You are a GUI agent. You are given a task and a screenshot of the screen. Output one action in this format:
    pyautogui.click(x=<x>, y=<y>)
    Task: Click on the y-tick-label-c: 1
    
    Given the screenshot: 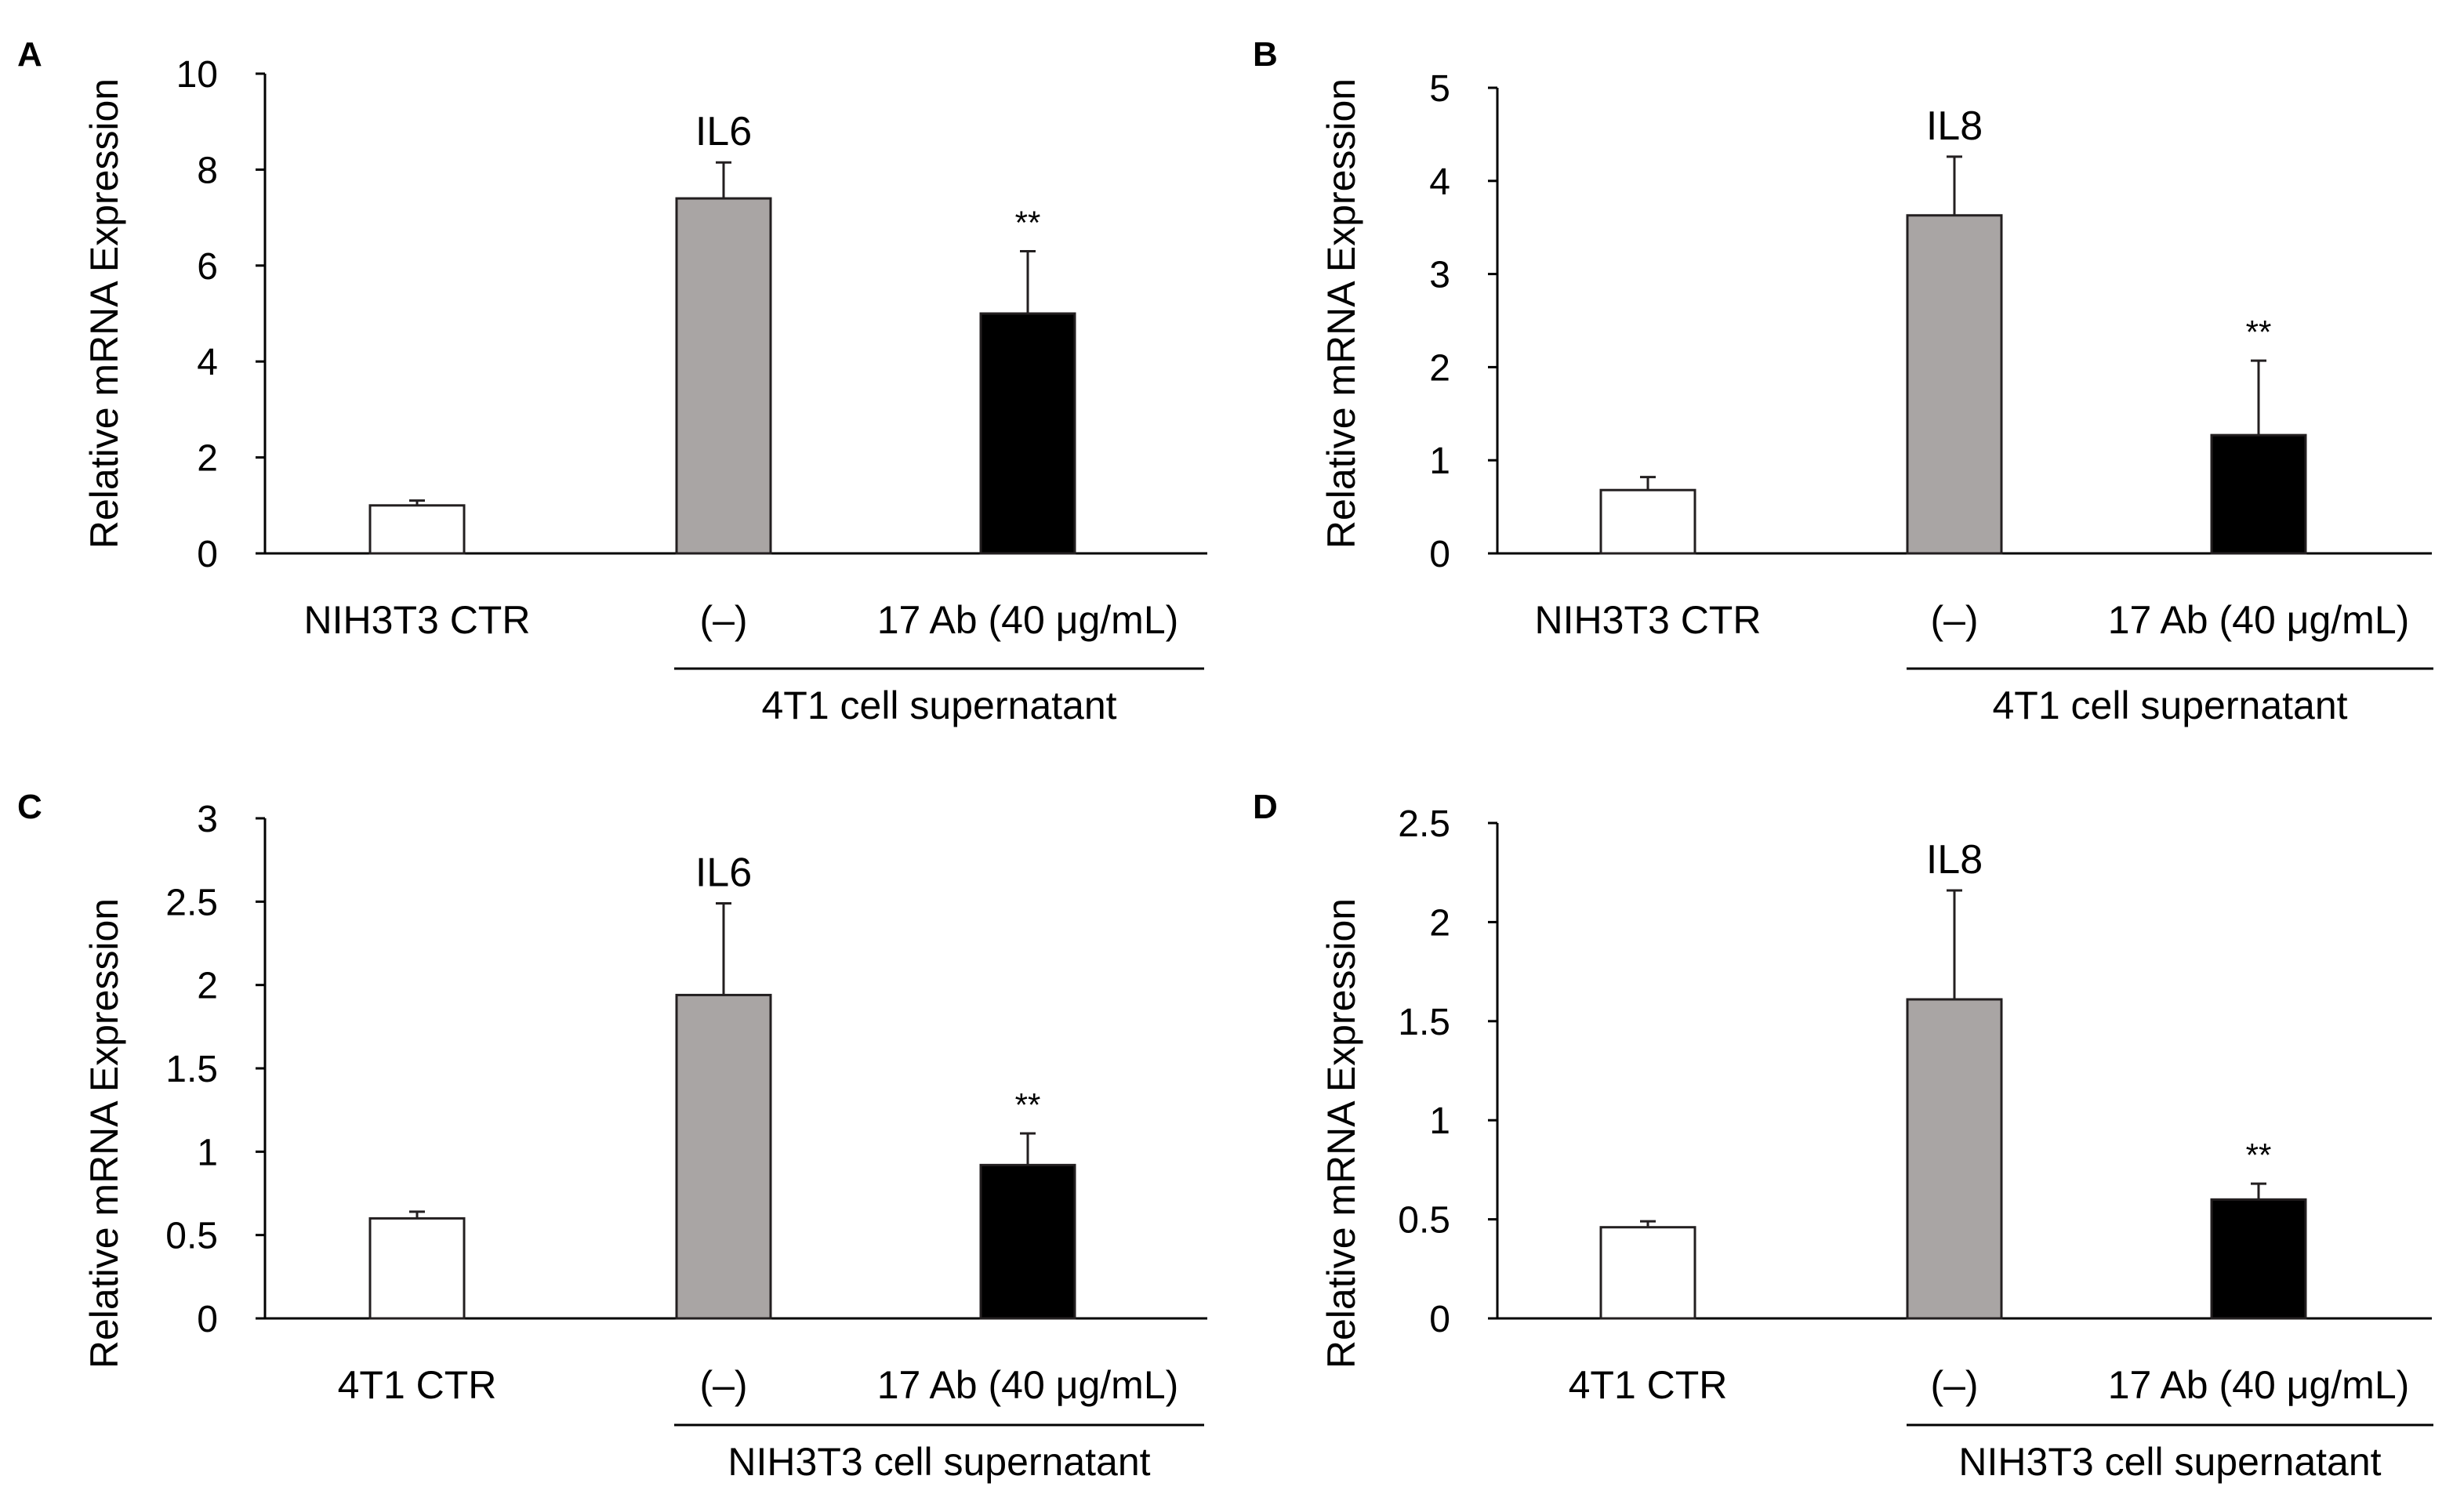 What is the action you would take?
    pyautogui.click(x=207, y=1152)
    